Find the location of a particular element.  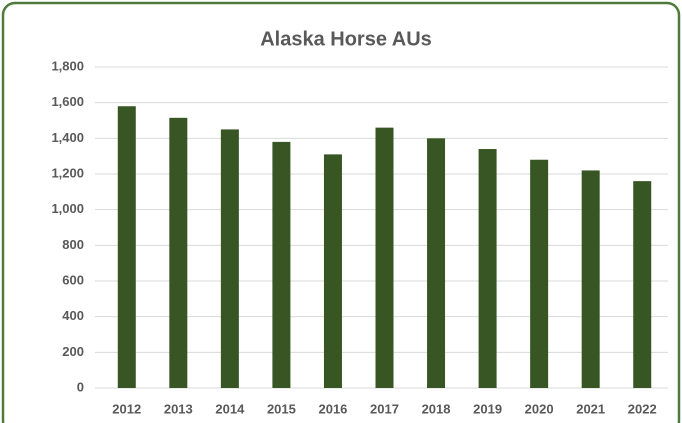

y-tick-label: 1,800 is located at coordinates (67, 65).